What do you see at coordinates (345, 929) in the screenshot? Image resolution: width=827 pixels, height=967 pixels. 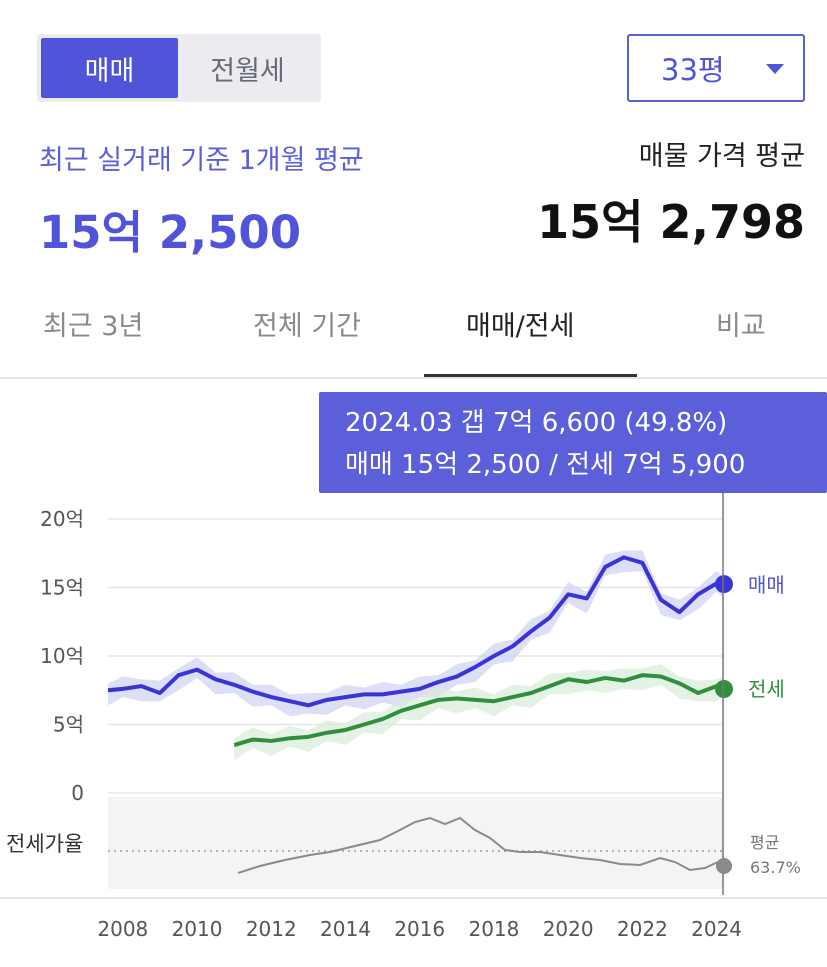 I see `x-tick-label: 2014` at bounding box center [345, 929].